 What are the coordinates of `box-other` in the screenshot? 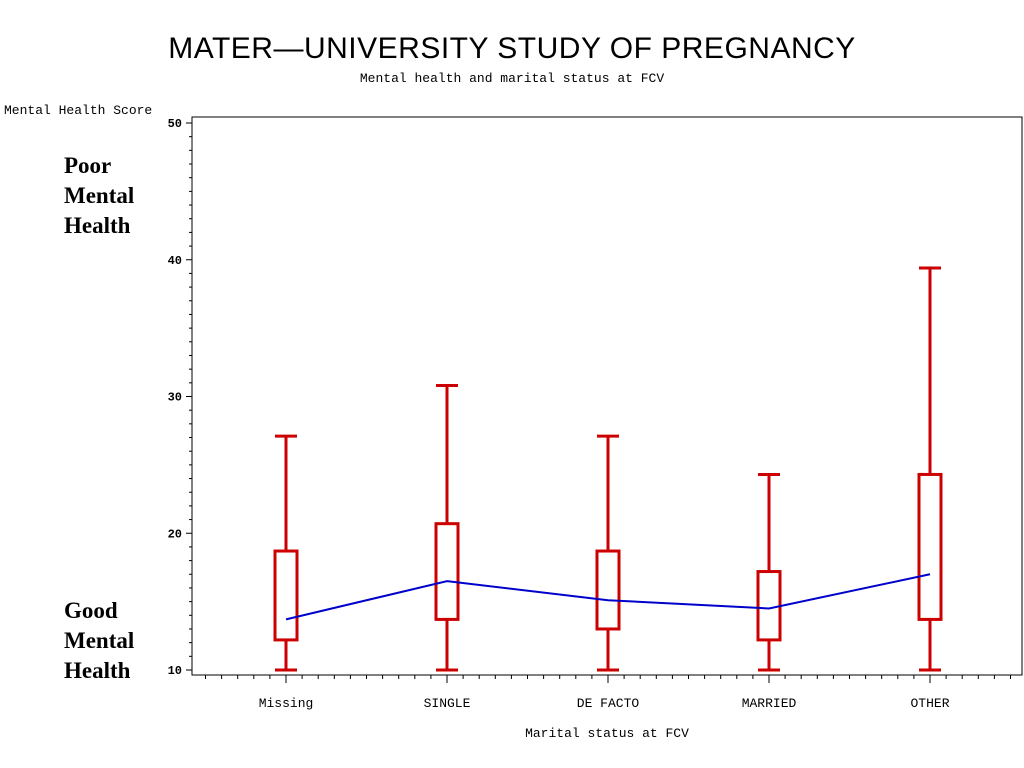 It's located at (930, 469).